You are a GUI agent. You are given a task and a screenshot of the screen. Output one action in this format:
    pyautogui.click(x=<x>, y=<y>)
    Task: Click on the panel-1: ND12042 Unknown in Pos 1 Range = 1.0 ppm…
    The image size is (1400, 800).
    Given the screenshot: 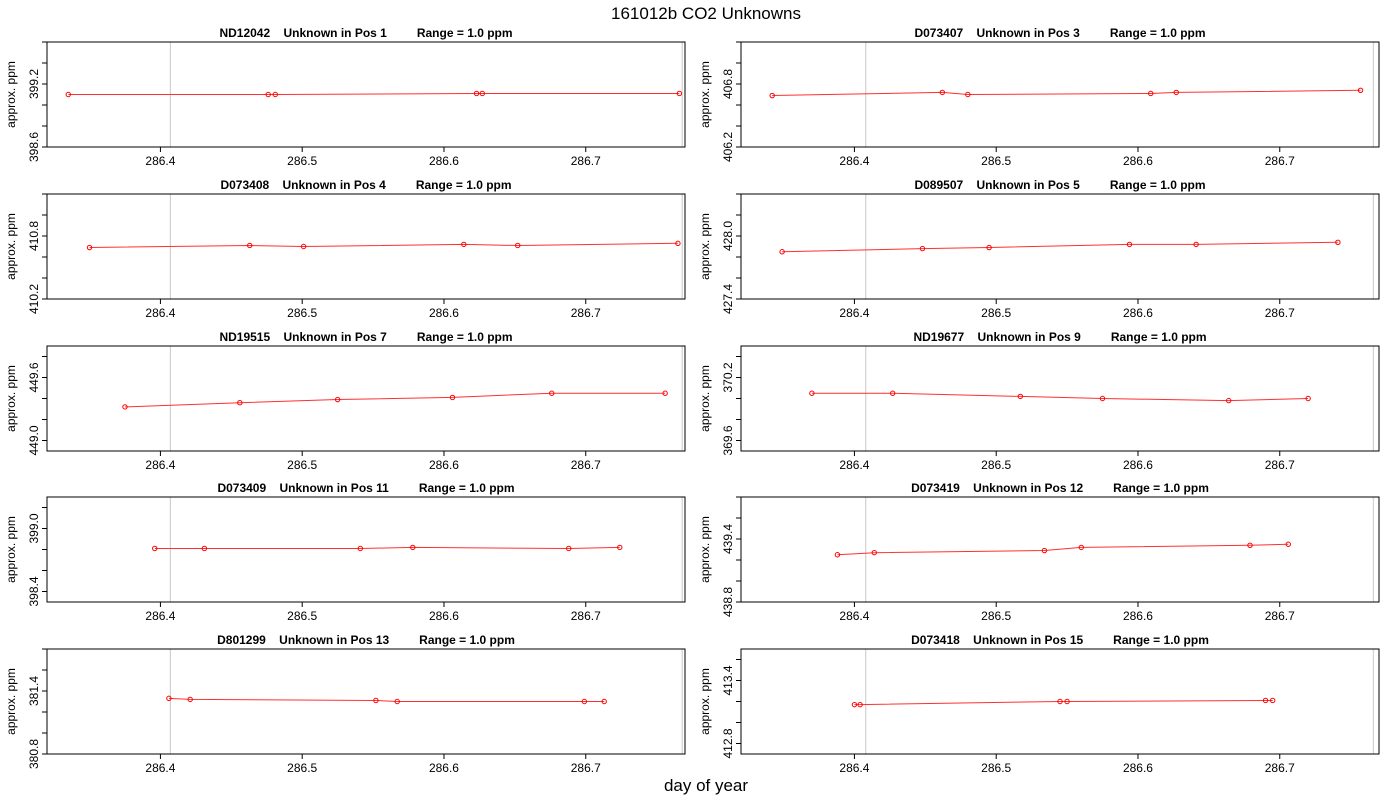 What is the action you would take?
    pyautogui.click(x=345, y=97)
    